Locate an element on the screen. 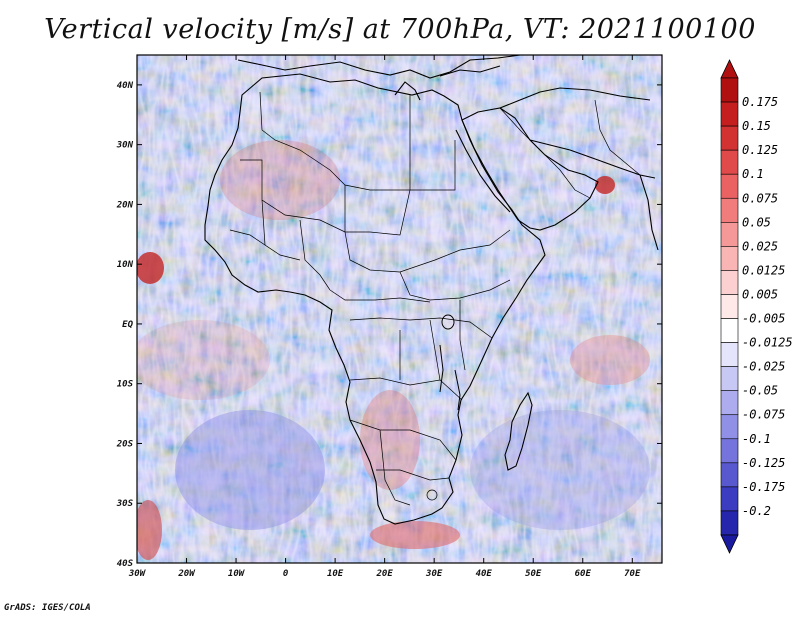 Image resolution: width=800 pixels, height=622 pixels. lat-tick-label: 10N is located at coordinates (125, 265).